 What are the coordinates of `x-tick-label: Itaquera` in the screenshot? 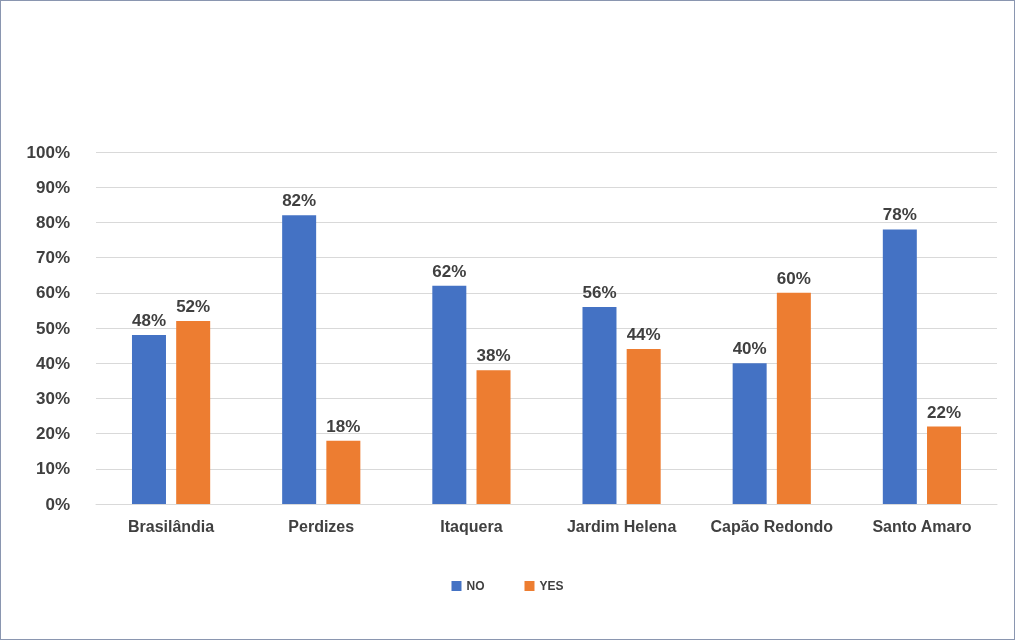 It's located at (471, 526).